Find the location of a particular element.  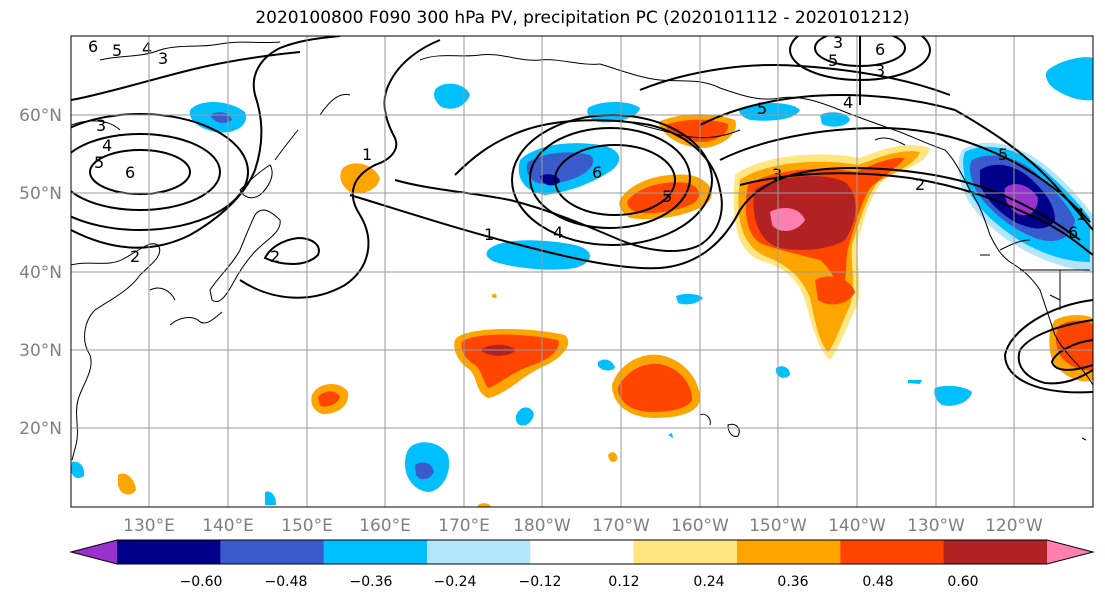

lat-labels: 60°N 50°N 40°N 30°N 20°N is located at coordinates (40, 272).